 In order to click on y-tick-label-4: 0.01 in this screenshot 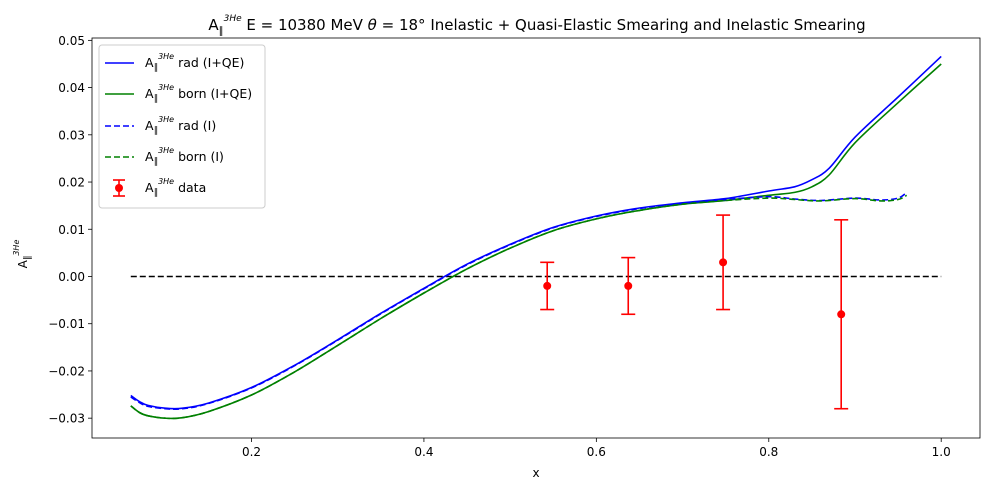, I will do `click(71, 230)`.